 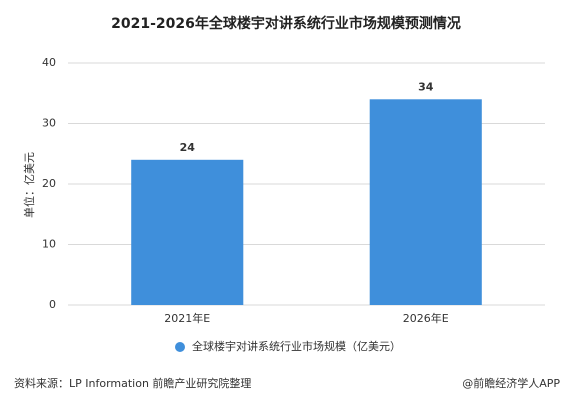 I want to click on x-tick-label: 2021年E, so click(x=187, y=318).